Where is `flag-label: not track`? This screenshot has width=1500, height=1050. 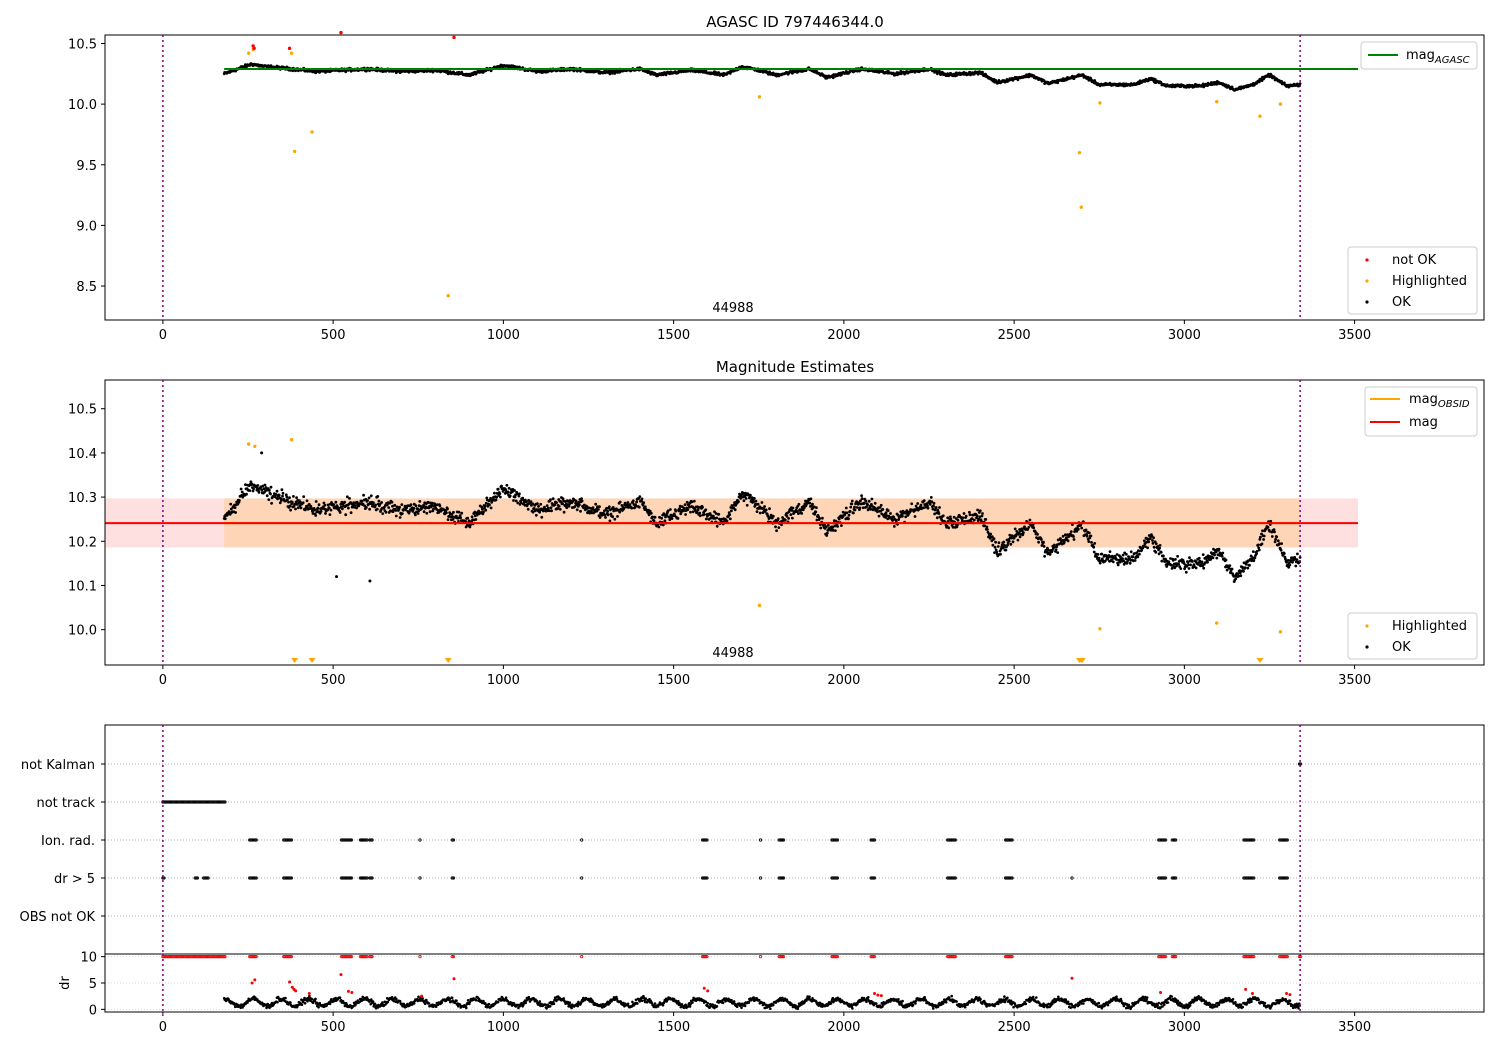
flag-label: not track is located at coordinates (65, 803).